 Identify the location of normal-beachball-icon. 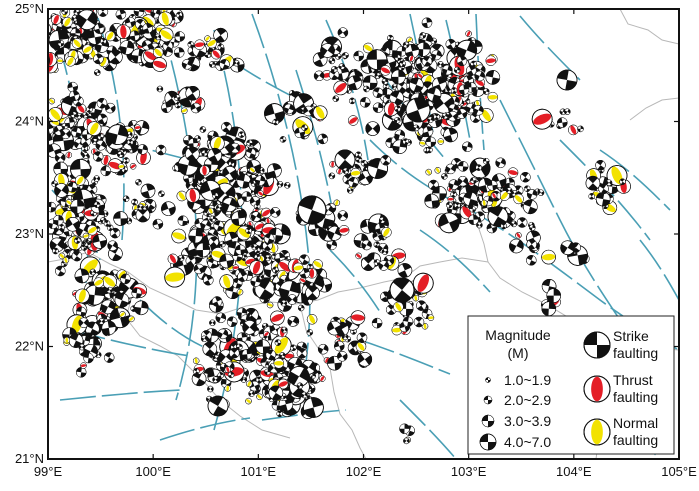
(597, 432).